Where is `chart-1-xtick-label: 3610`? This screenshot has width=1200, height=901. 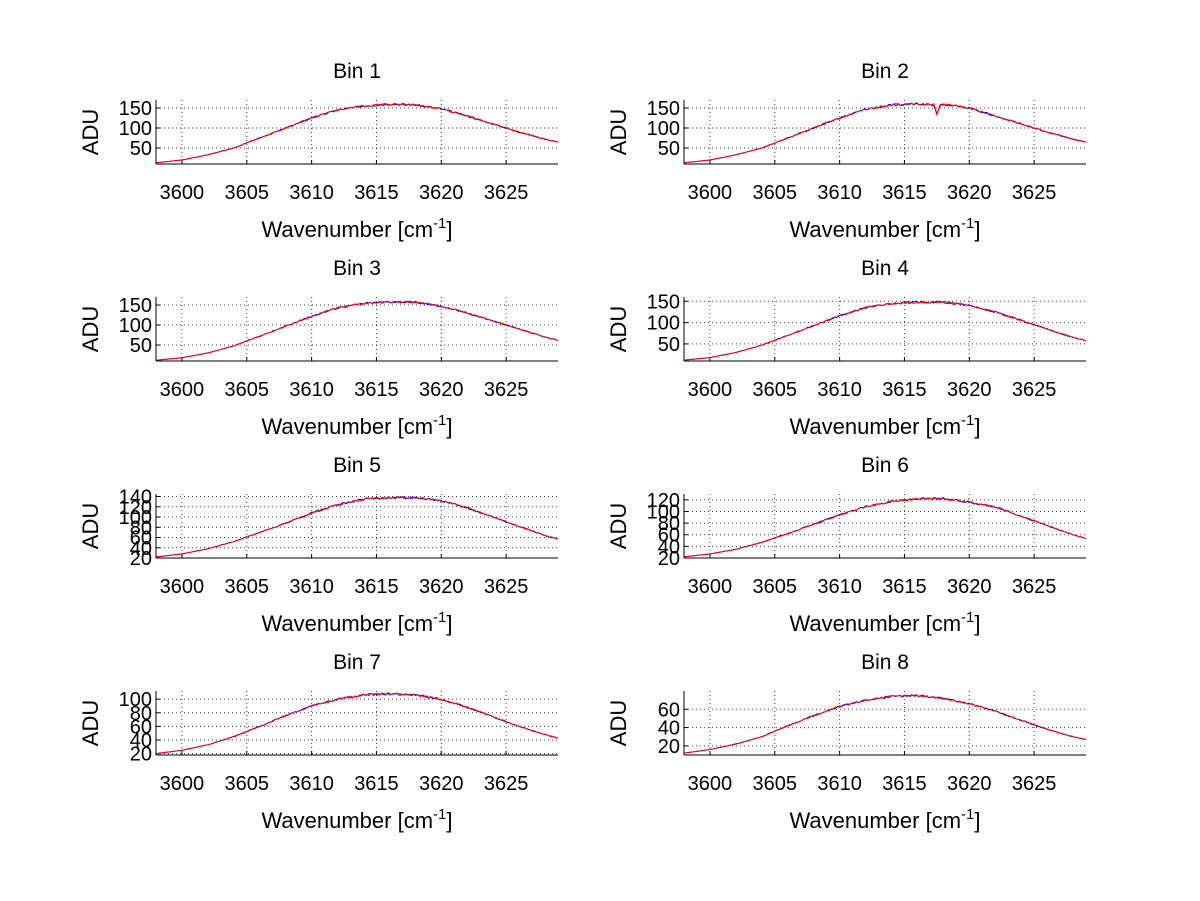 chart-1-xtick-label: 3610 is located at coordinates (311, 193).